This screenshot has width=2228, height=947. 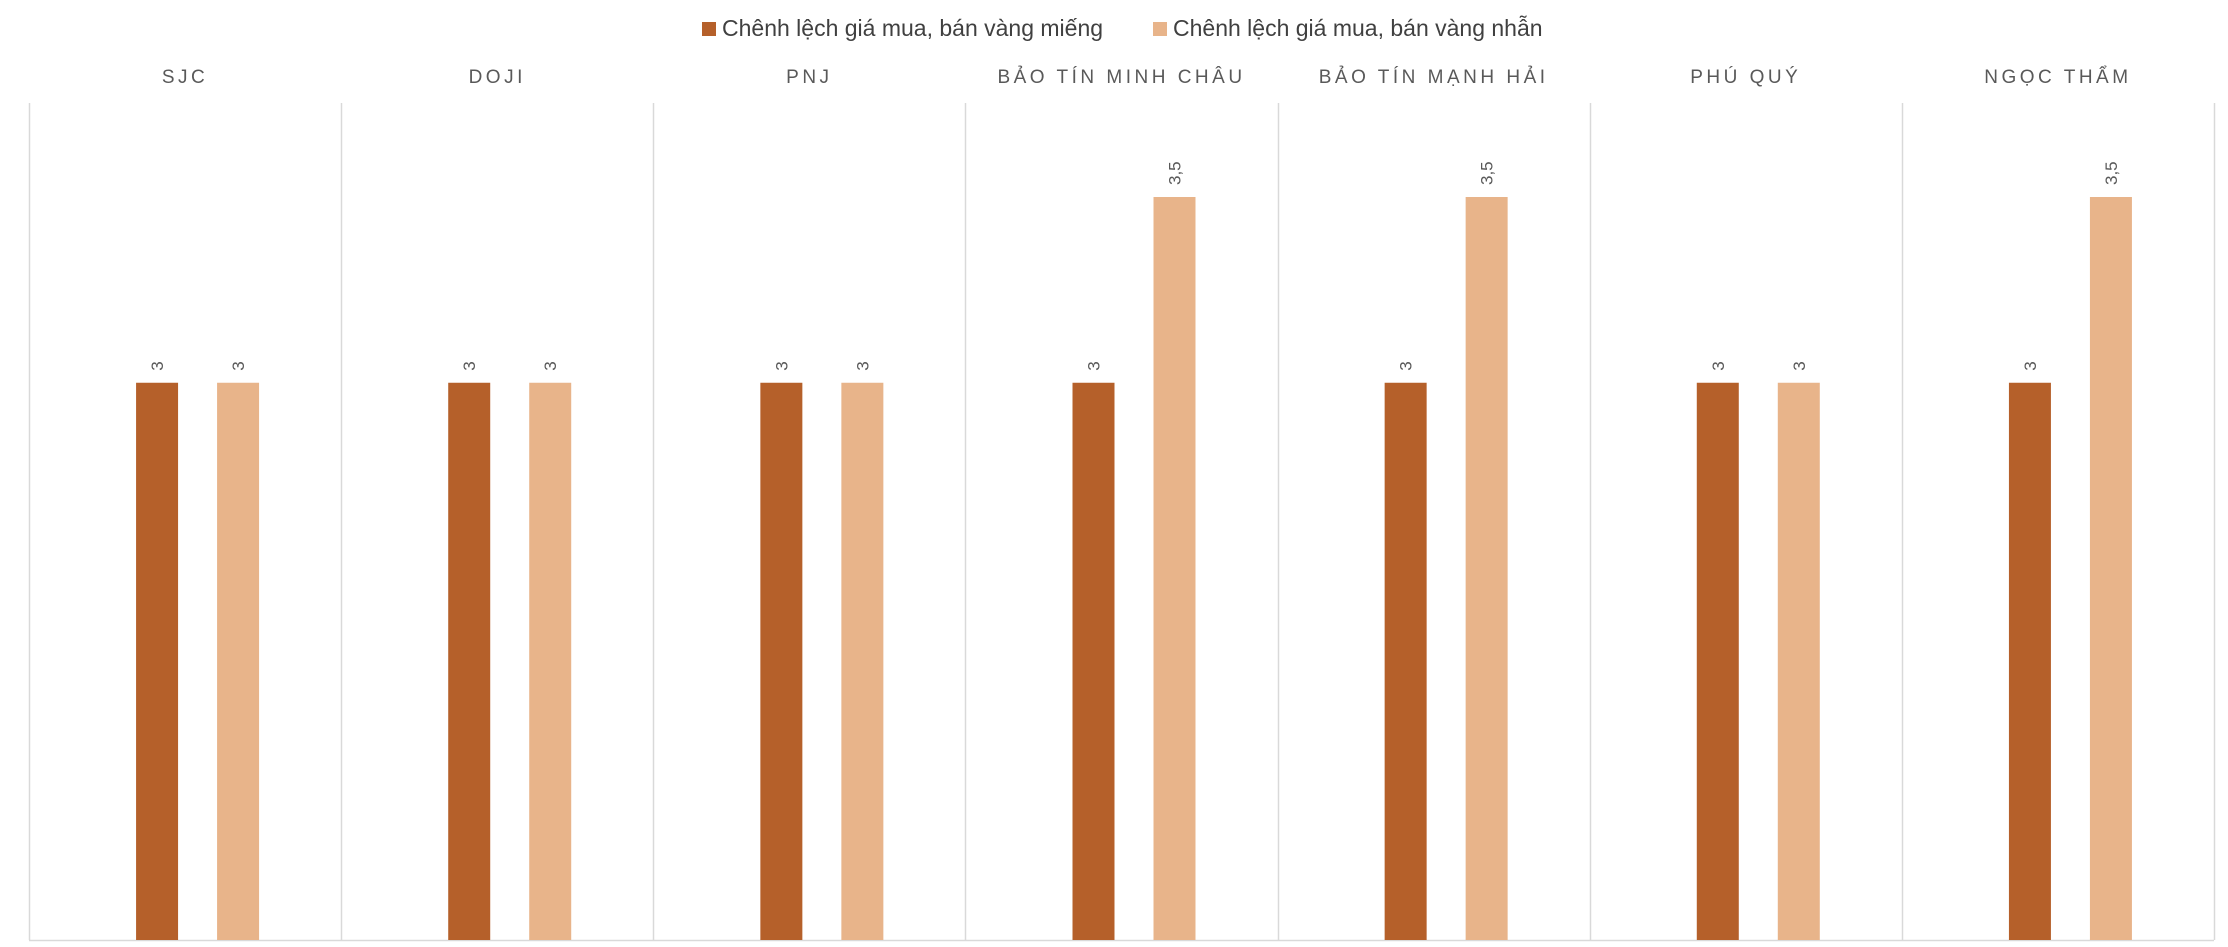 What do you see at coordinates (1358, 28) in the screenshot?
I see `legend-label-2: Chênh lệch giá mua, bán vàng nhẫn` at bounding box center [1358, 28].